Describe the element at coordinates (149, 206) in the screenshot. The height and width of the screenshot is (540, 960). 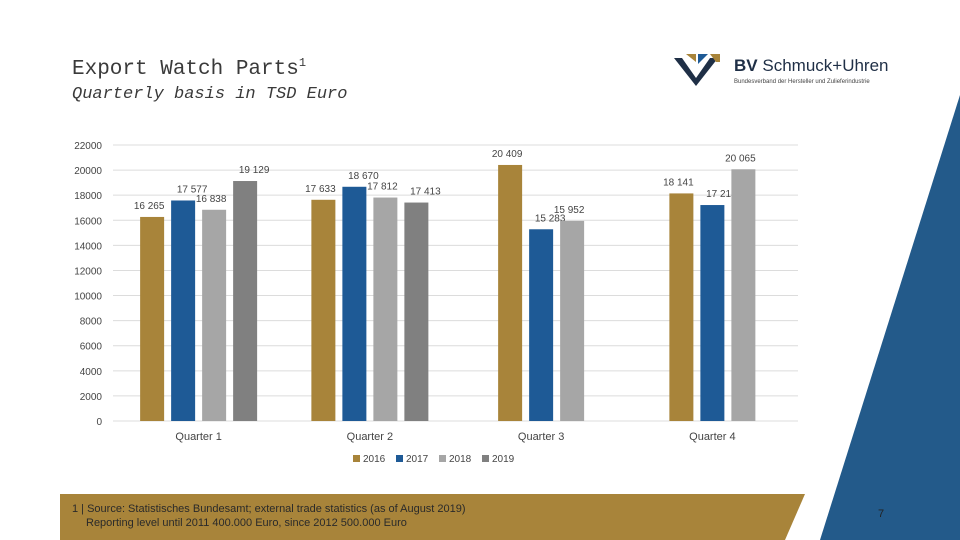
I see `data-label: 16 265` at that location.